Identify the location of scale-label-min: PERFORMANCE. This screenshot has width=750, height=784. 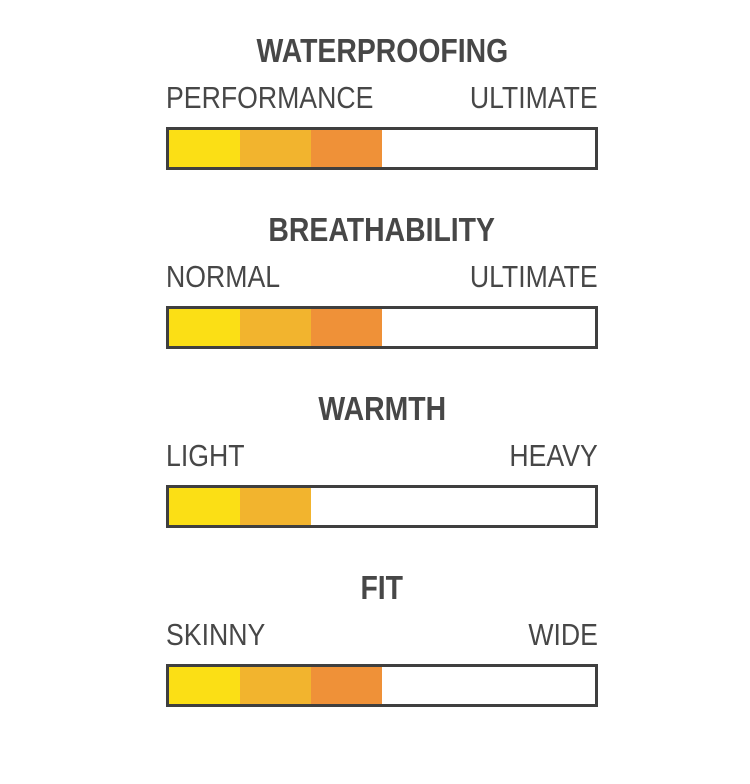
(270, 97).